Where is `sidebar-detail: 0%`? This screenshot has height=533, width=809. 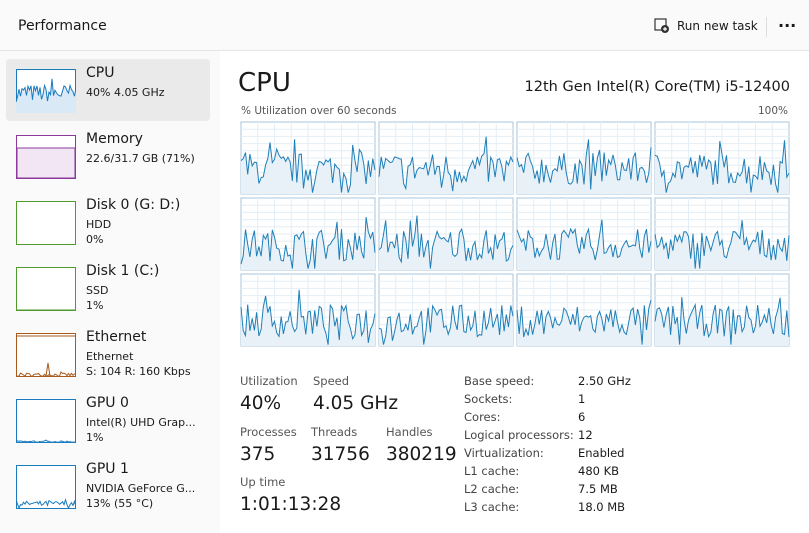 sidebar-detail: 0% is located at coordinates (95, 239).